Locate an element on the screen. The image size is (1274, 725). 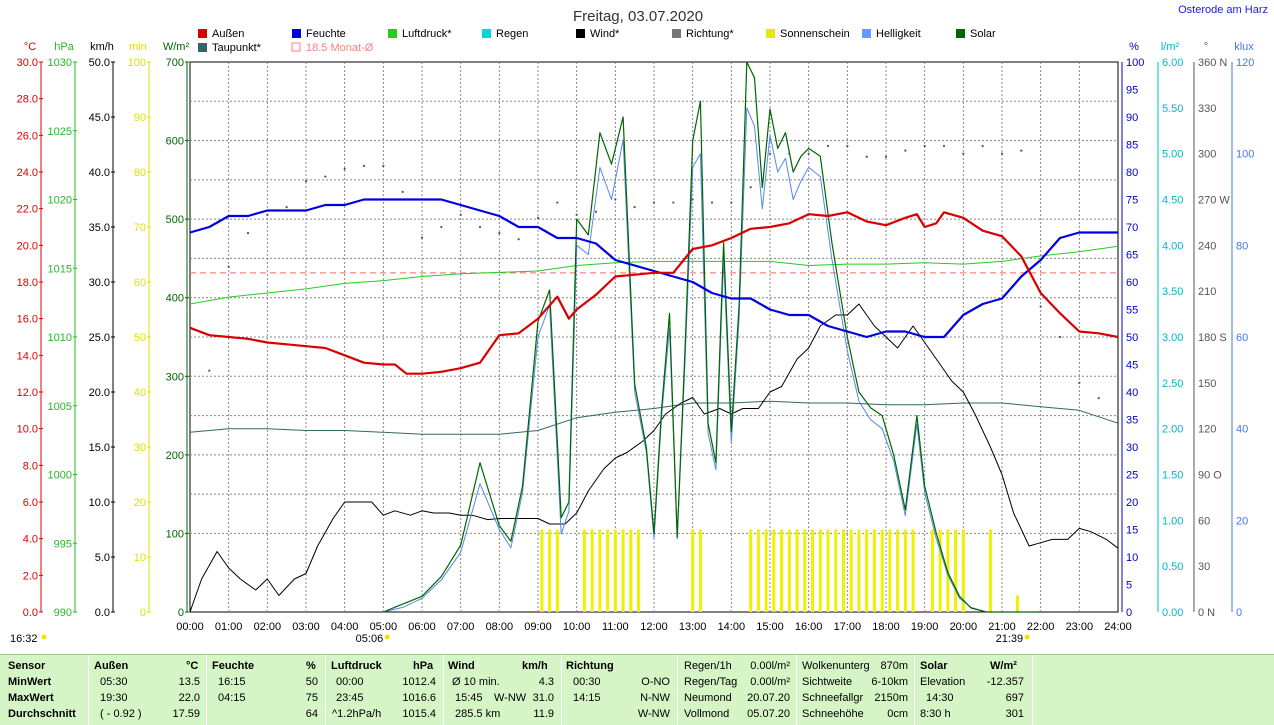
legend-label: Außen is located at coordinates (228, 34).